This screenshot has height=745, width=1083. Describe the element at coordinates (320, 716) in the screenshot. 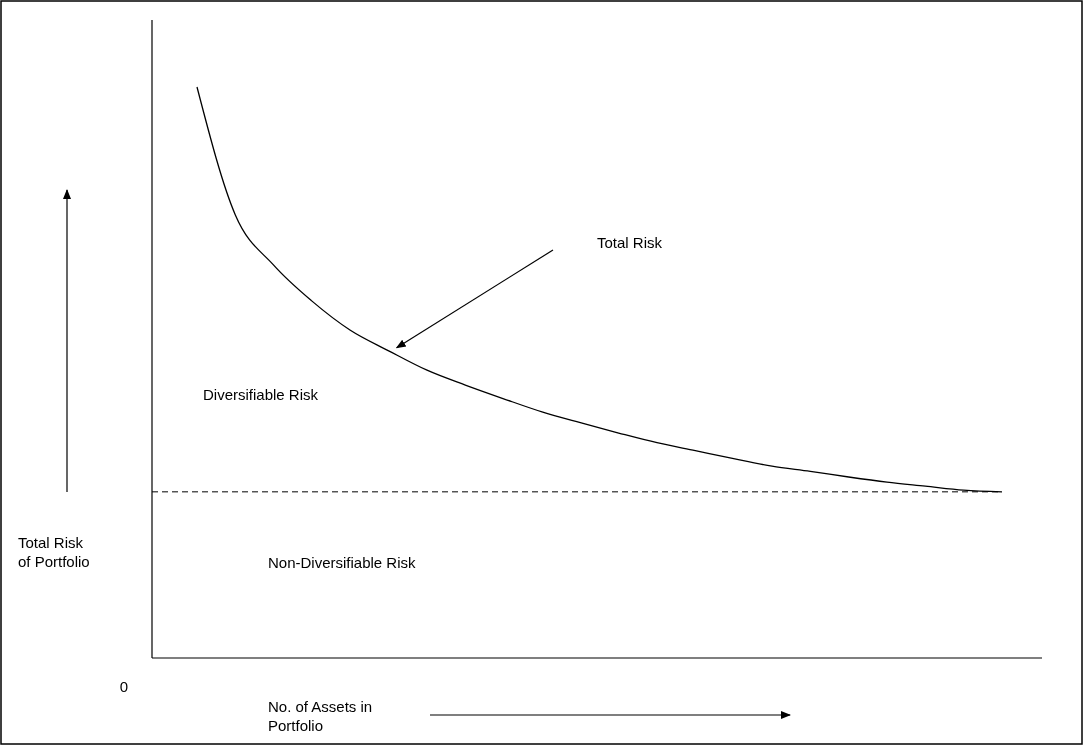

I see `x-axis-title: No. of Assets in Portfolio` at that location.